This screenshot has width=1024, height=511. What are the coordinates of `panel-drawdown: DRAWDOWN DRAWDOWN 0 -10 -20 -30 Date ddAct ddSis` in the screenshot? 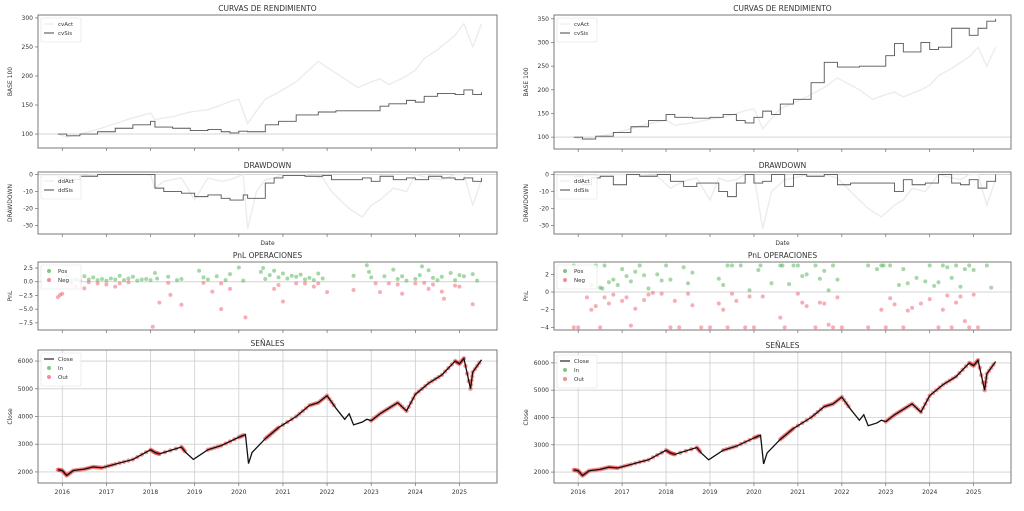 It's located at (252, 204).